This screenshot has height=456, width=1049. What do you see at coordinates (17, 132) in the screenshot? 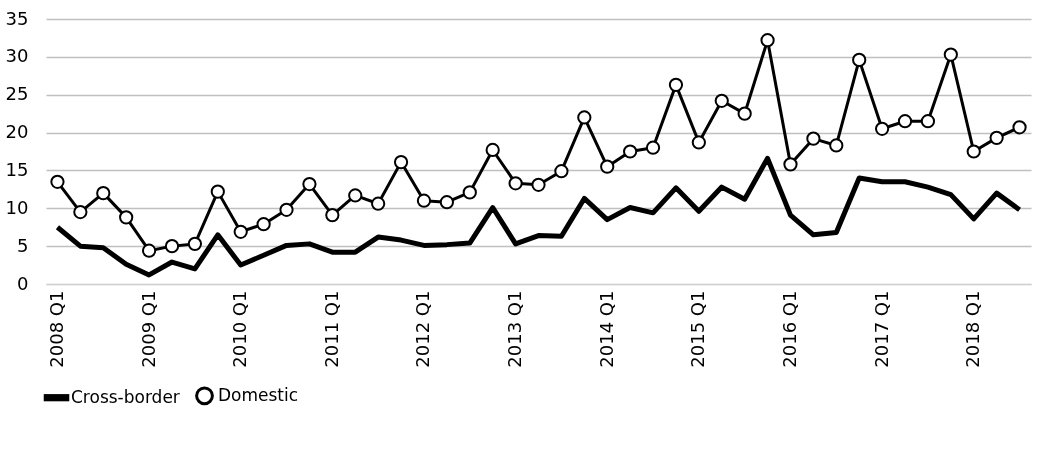
I see `y-tick-label: 20` at bounding box center [17, 132].